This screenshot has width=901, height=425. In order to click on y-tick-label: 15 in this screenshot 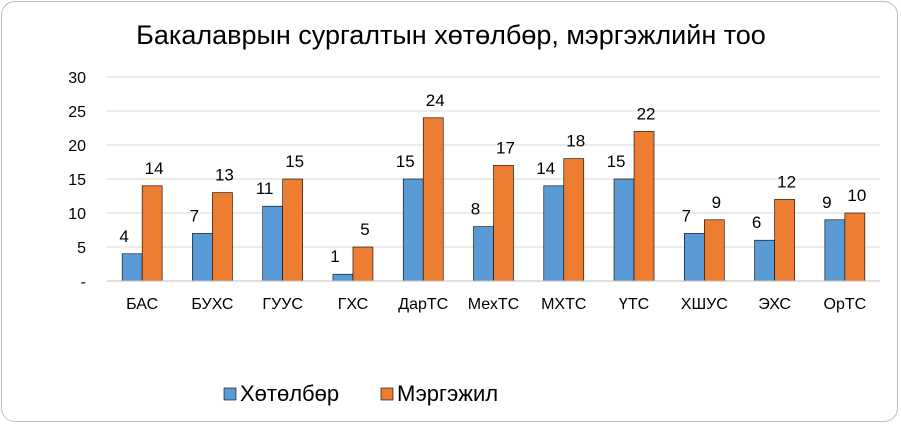, I will do `click(77, 180)`.